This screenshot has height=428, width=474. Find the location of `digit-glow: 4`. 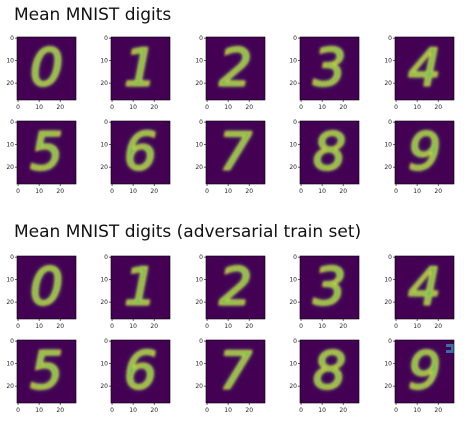

digit-glow: 4 is located at coordinates (424, 69).